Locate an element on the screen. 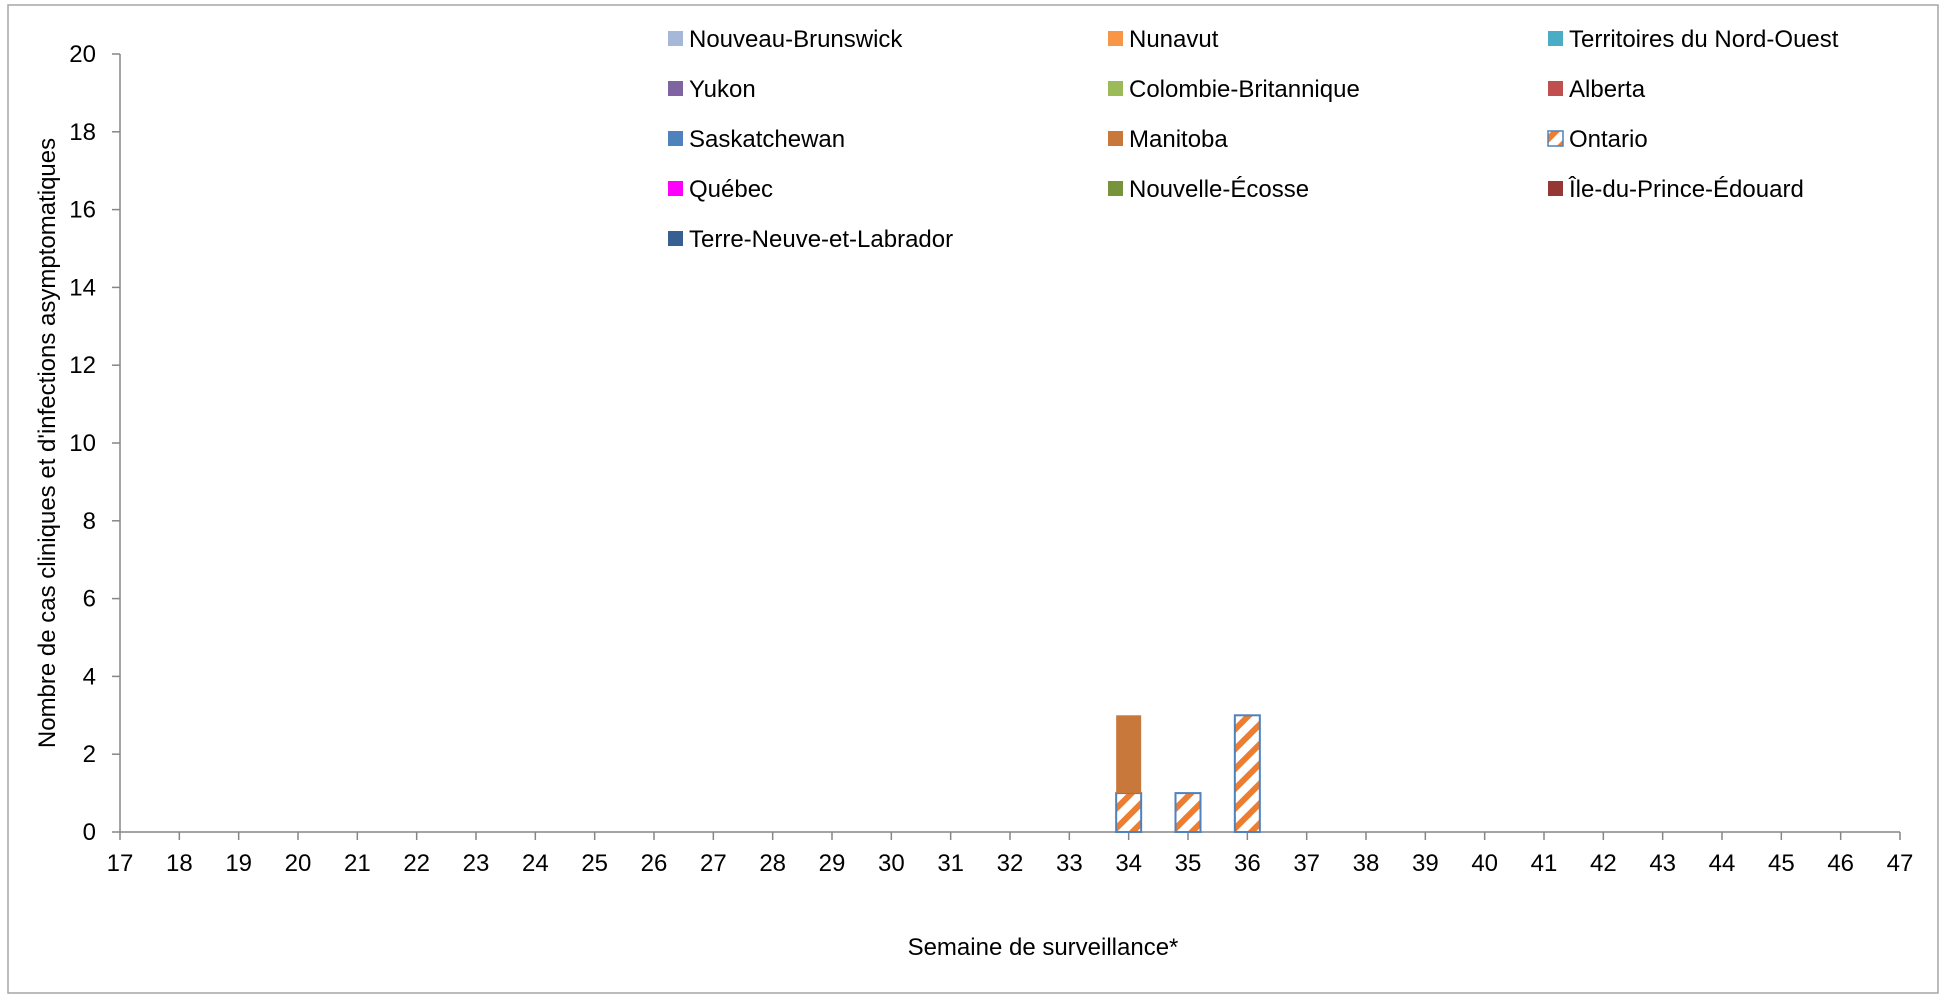 The width and height of the screenshot is (1947, 1002). x-tick-label: 33 is located at coordinates (1069, 863).